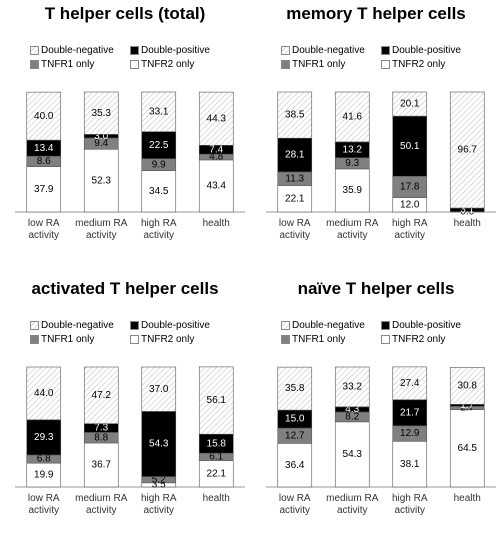  I want to click on data-label: 5.2, so click(159, 479).